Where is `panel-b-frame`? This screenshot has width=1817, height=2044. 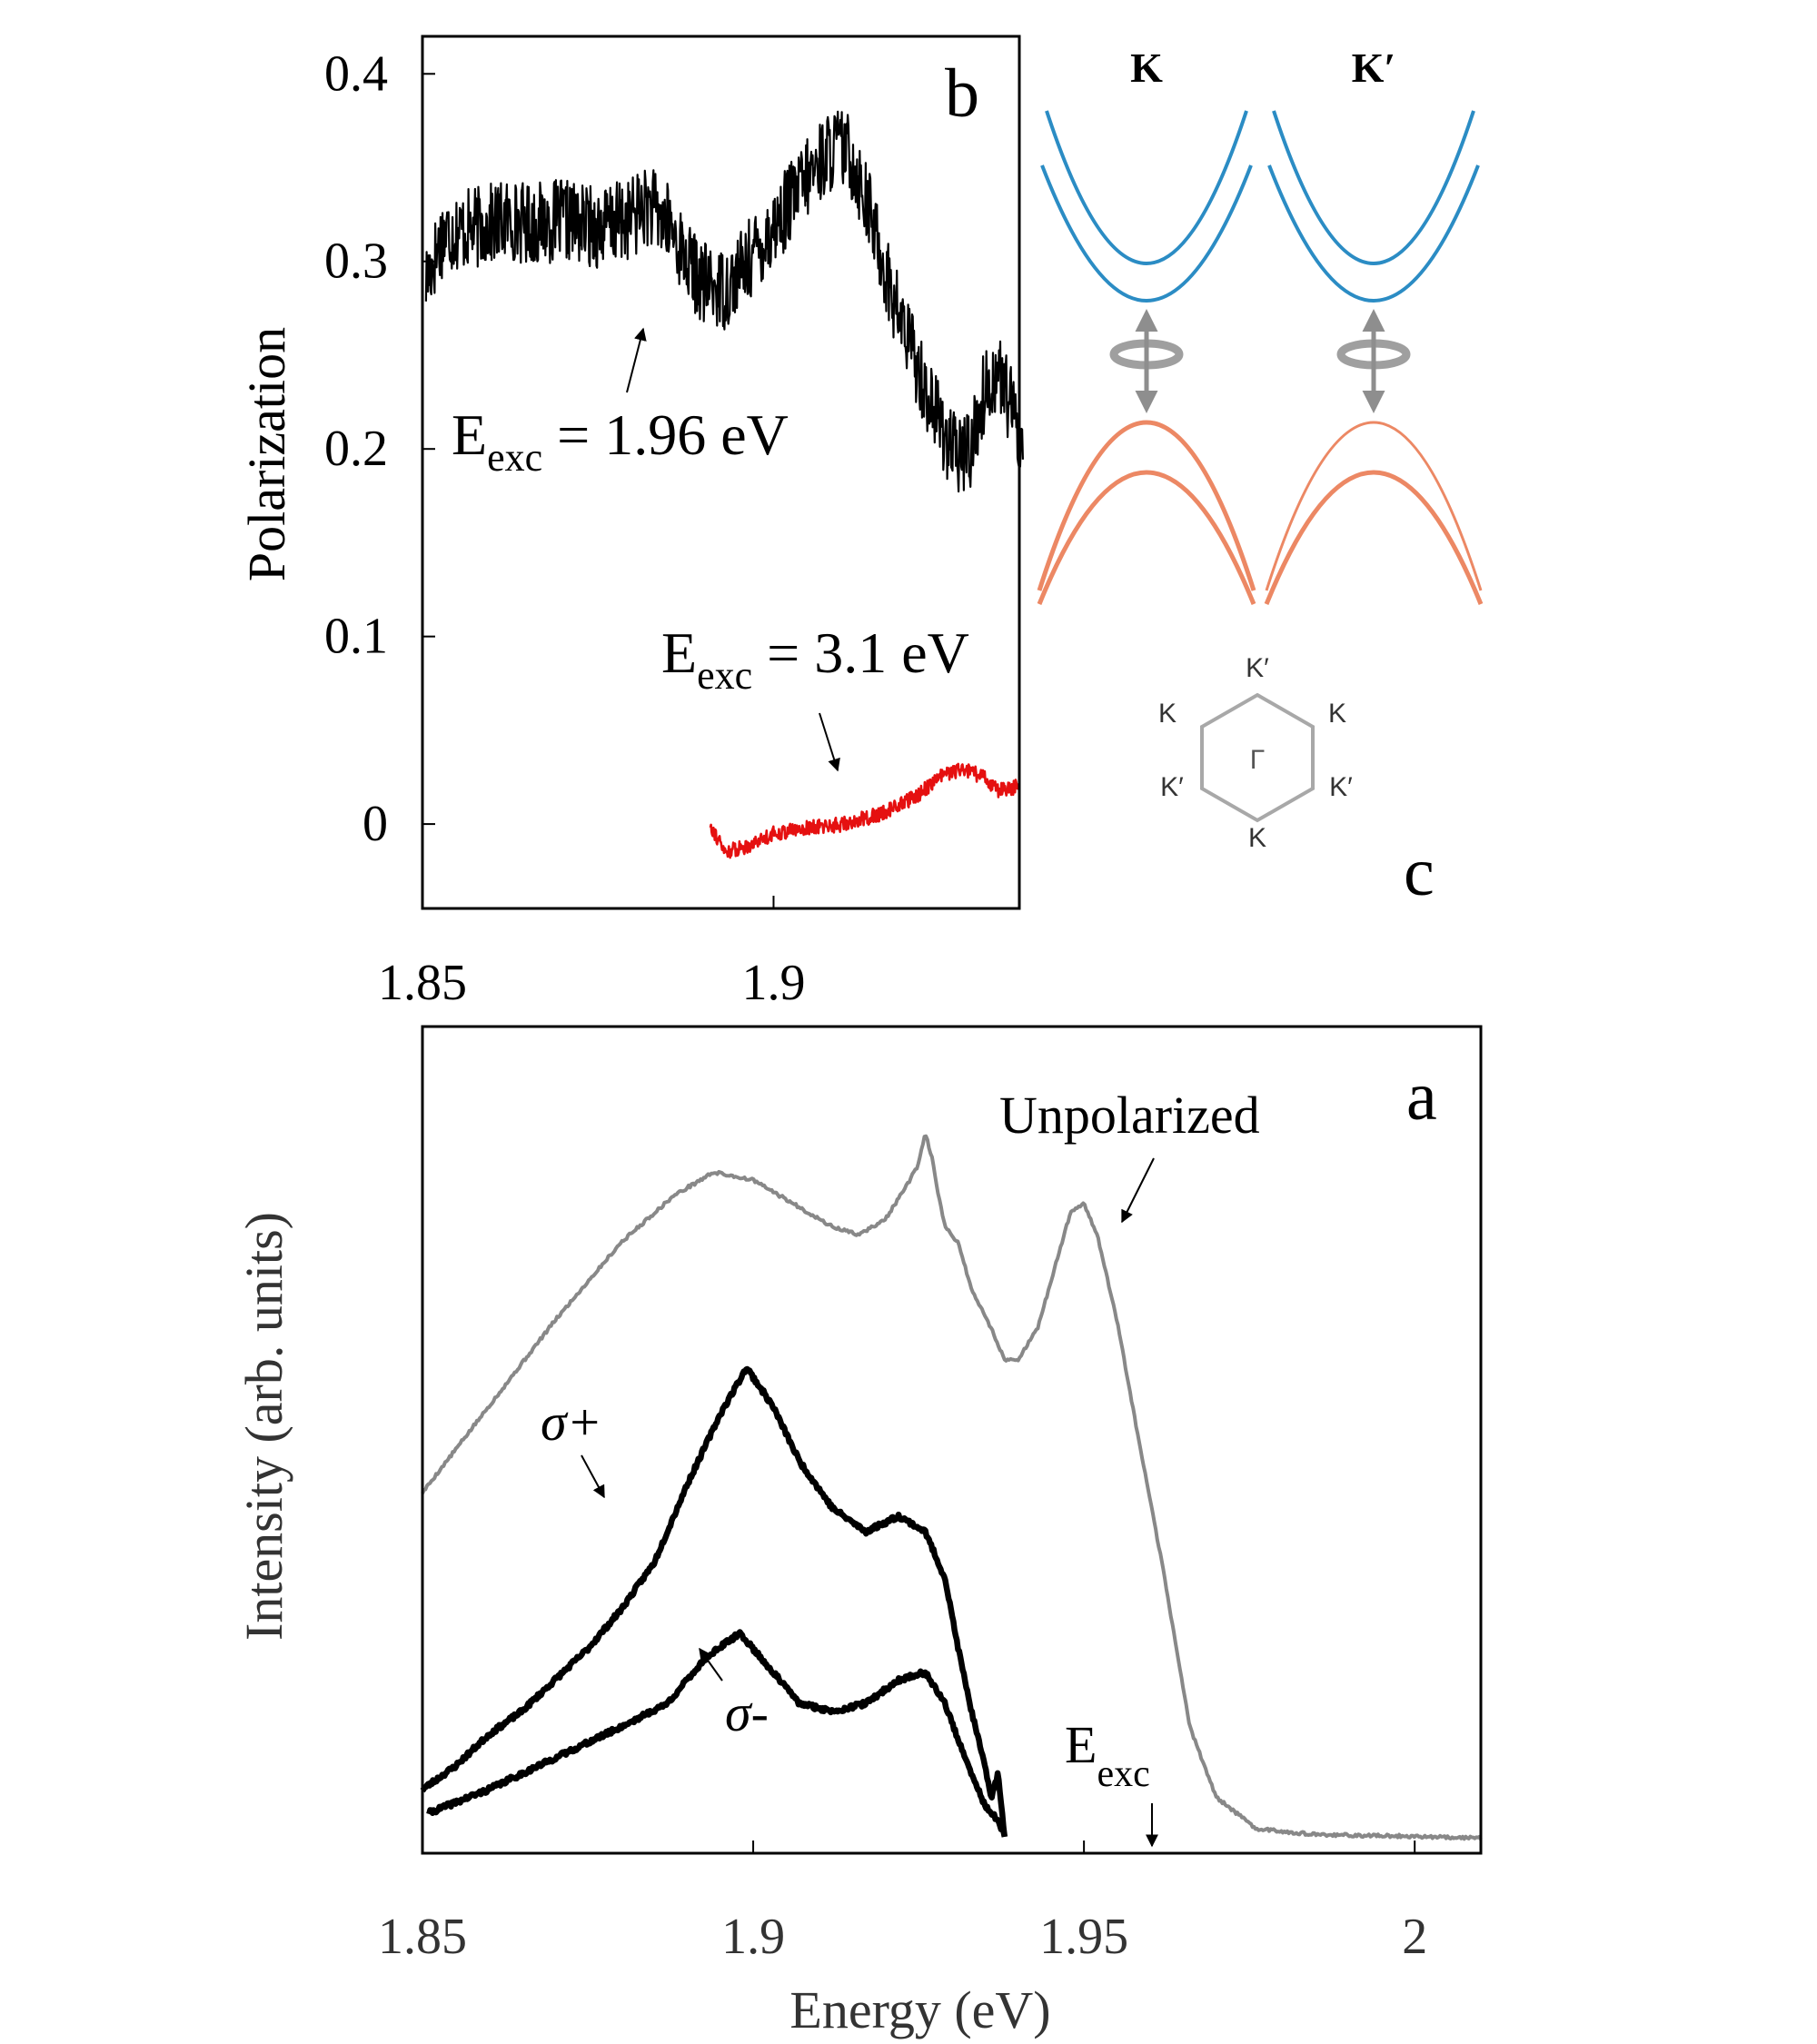
panel-b-frame is located at coordinates (721, 472).